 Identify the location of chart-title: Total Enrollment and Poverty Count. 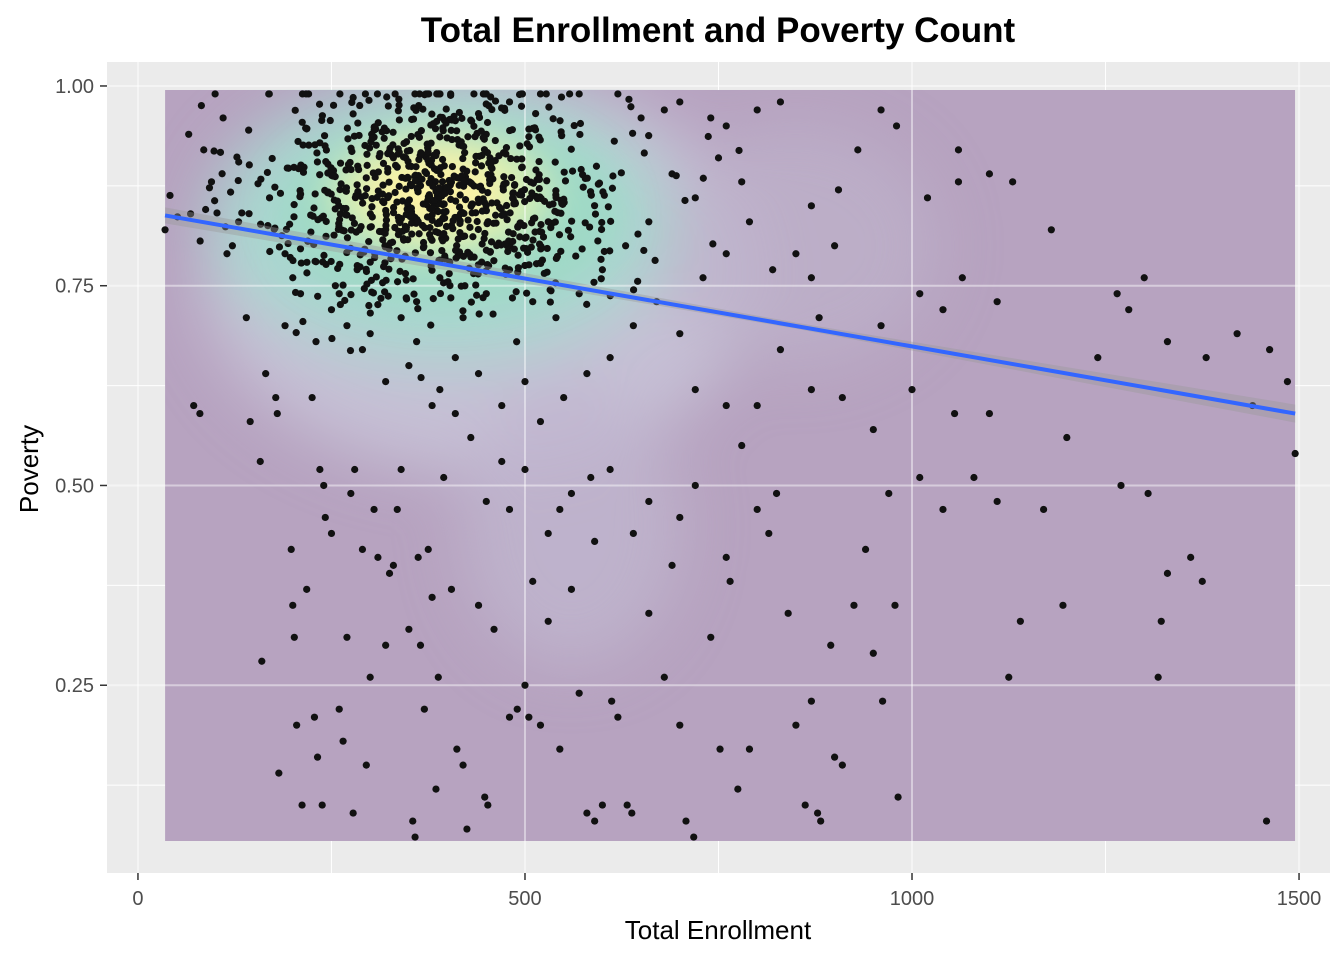
(718, 30).